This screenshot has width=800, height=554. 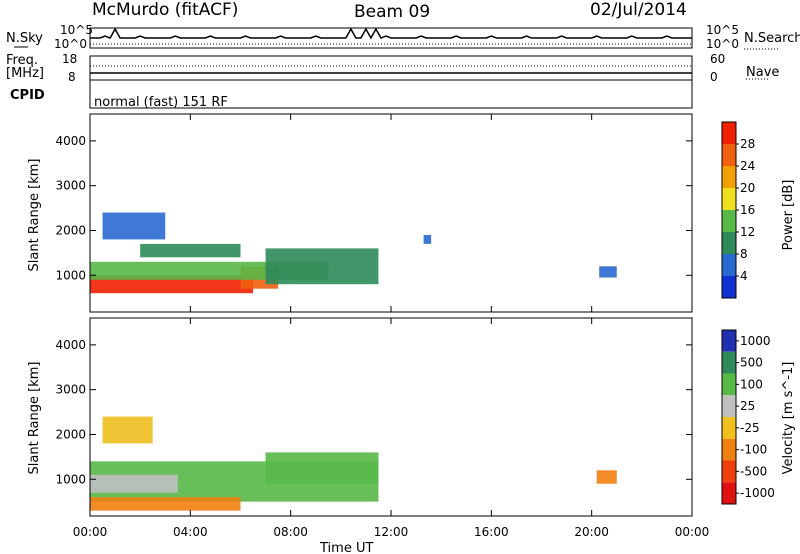 What do you see at coordinates (391, 94) in the screenshot?
I see `cpid-panel` at bounding box center [391, 94].